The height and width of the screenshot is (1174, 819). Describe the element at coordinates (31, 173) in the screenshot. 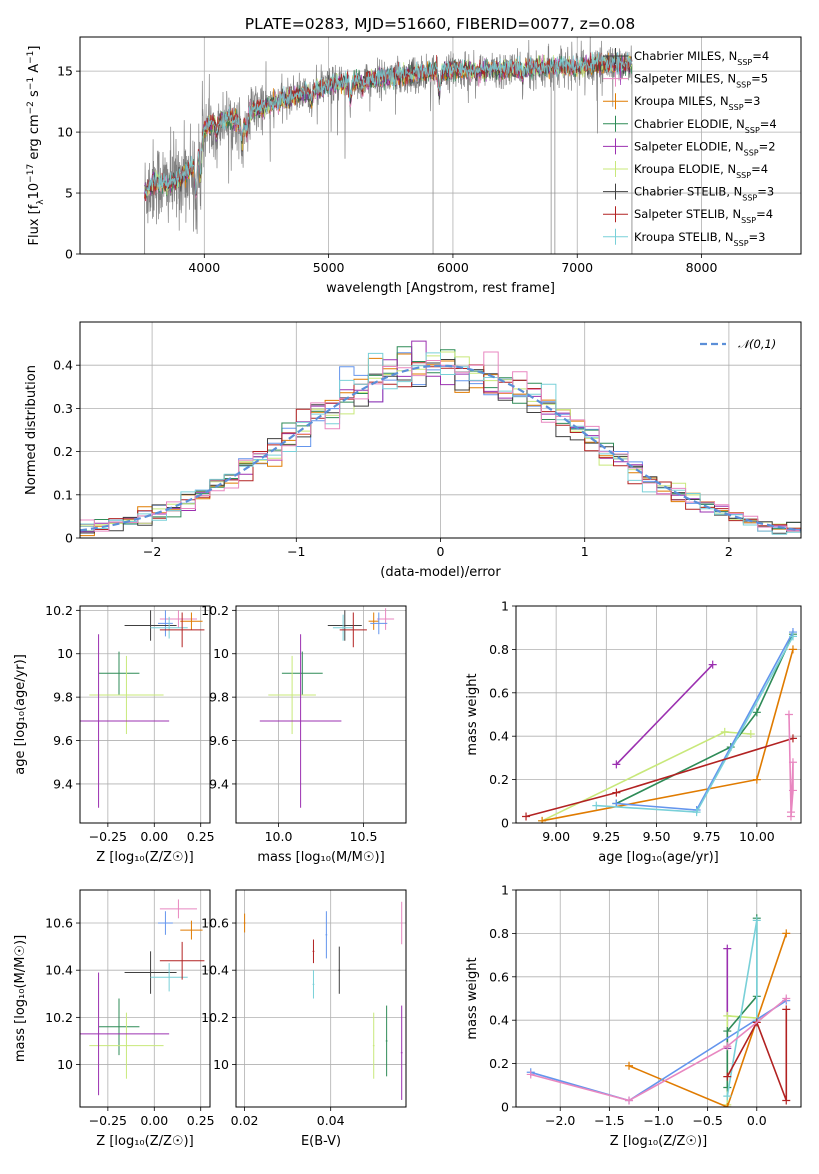

I see `y-axis-label-part: −17` at that location.